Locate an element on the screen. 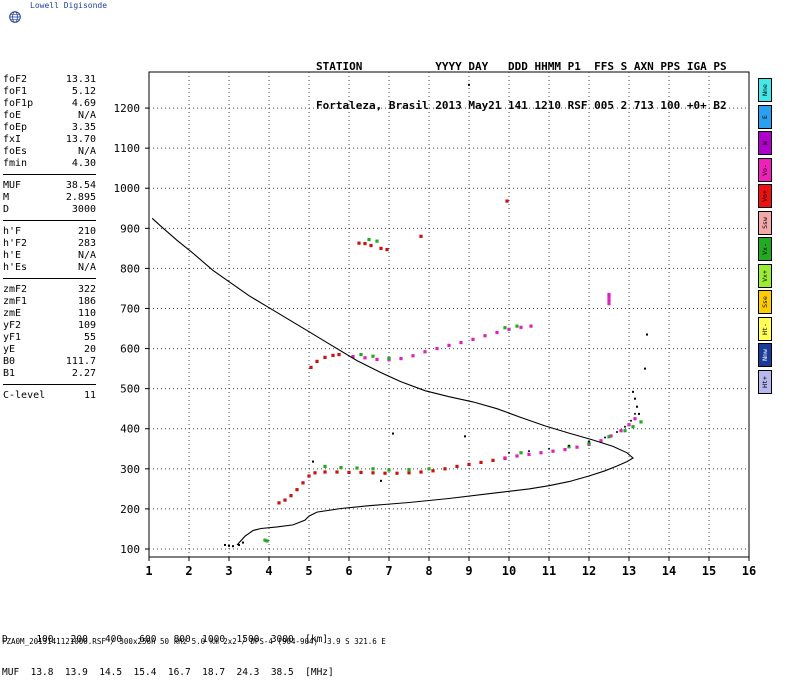 Image resolution: width=800 pixels, height=689 pixels. parameter-label: MUF is located at coordinates (12, 185).